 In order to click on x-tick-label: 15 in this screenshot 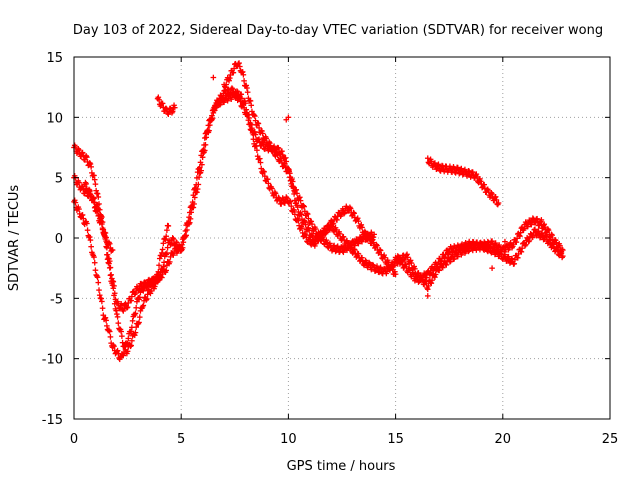, I will do `click(395, 439)`.